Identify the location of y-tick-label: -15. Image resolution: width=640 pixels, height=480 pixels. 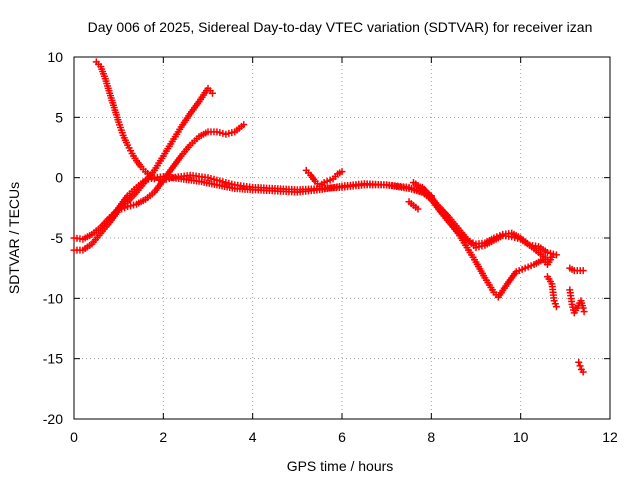
(53, 359).